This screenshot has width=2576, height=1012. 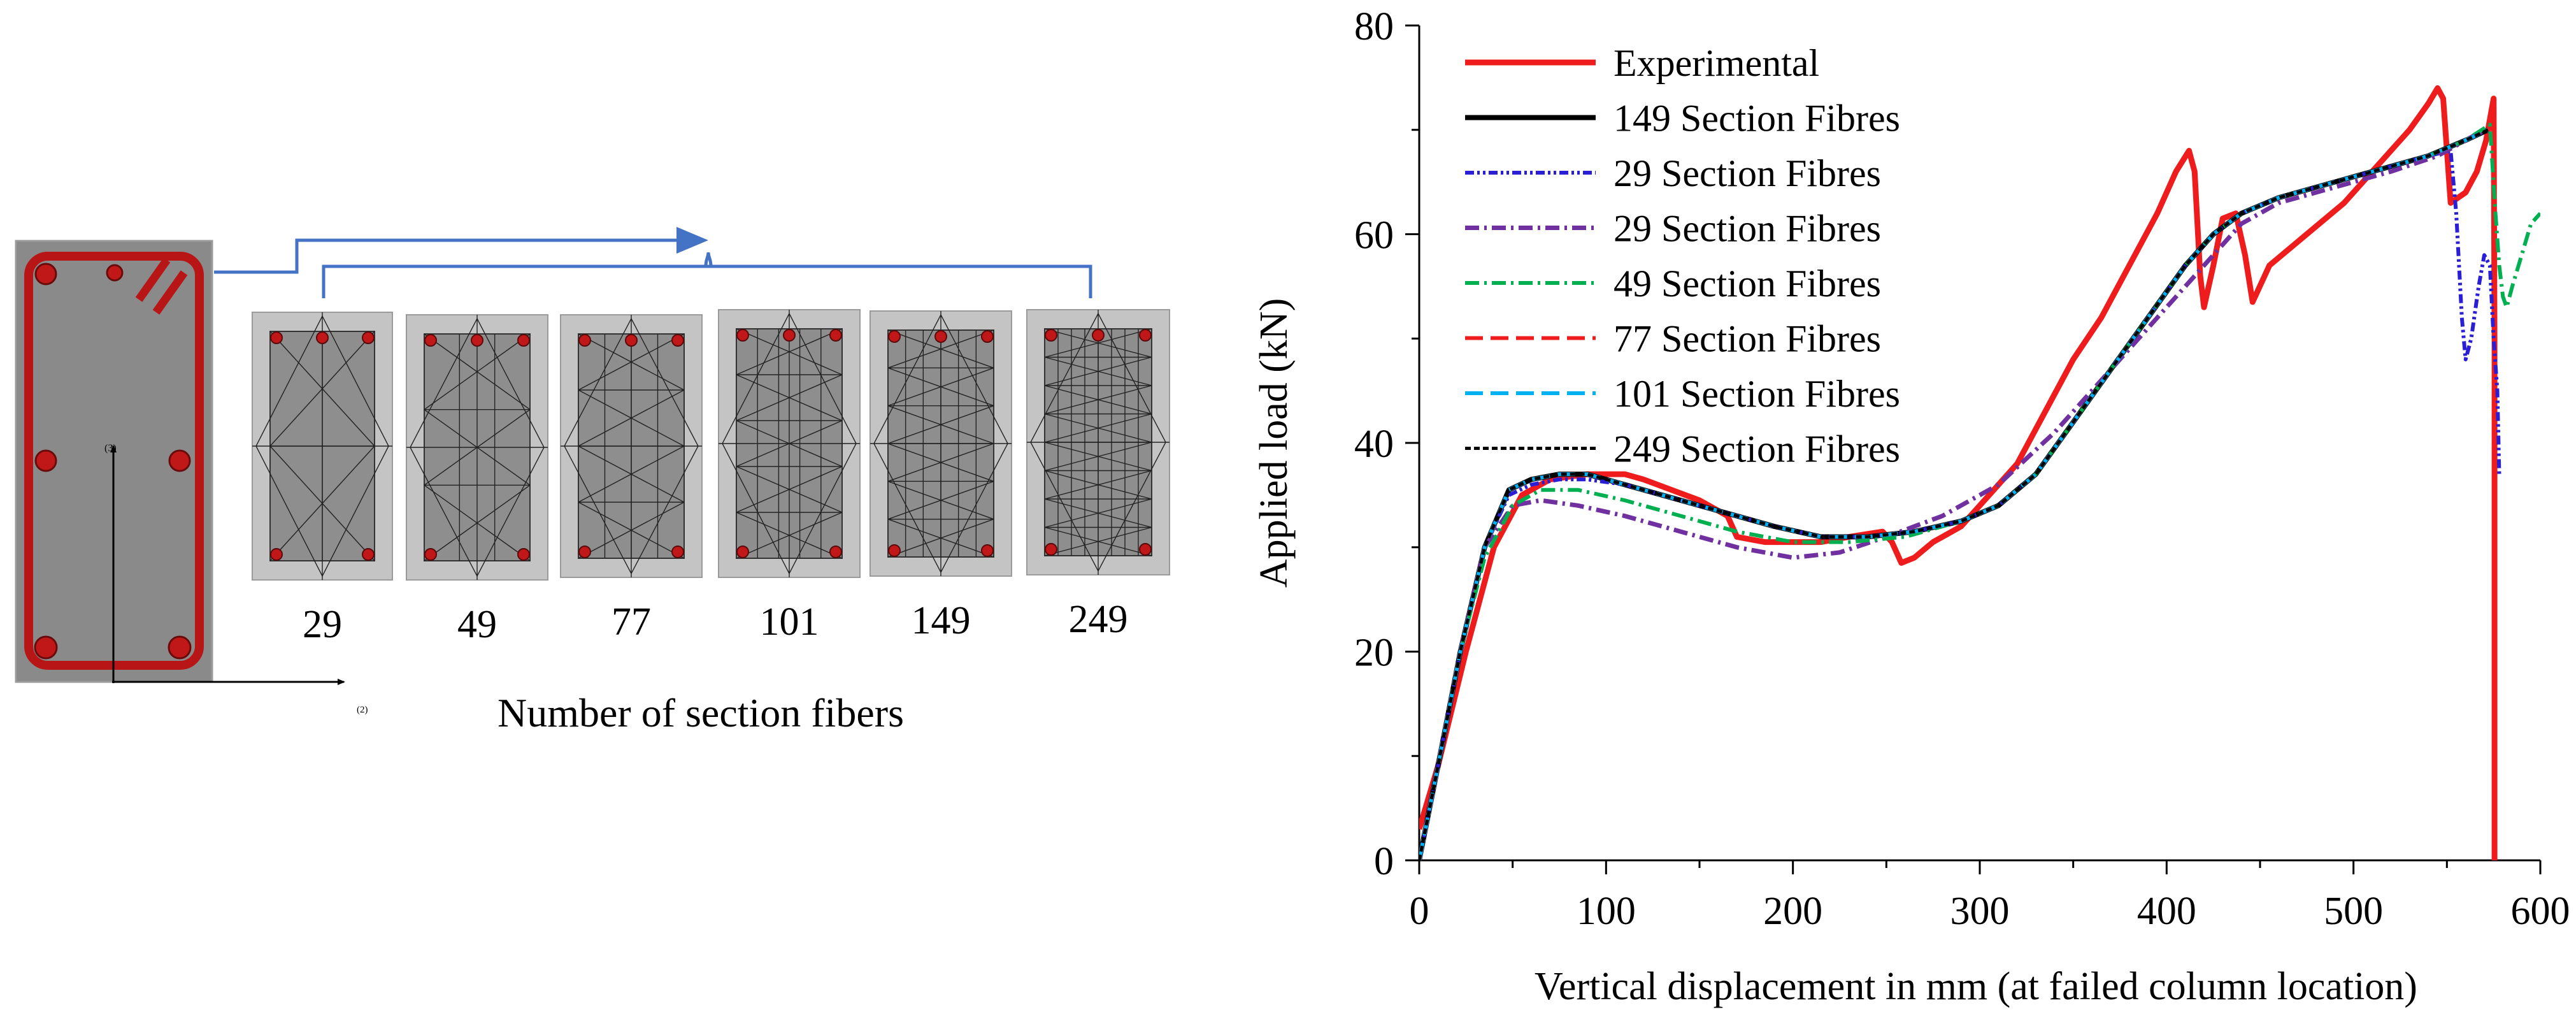 I want to click on stirrup-hook, so click(x=161, y=286).